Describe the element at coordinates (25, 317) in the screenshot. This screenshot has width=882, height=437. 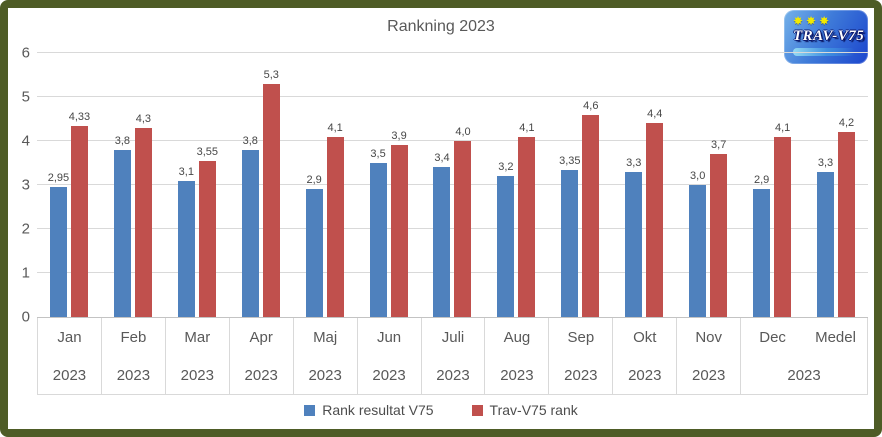
I see `y-tick-label: 0` at that location.